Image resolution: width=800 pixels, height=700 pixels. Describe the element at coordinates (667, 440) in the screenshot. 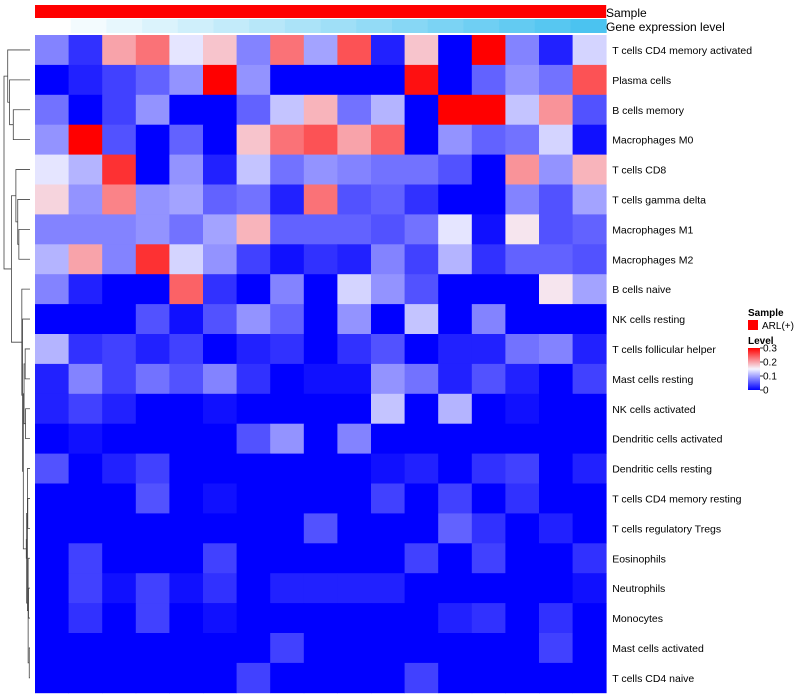

I see `row-label: Dendritic cells activated` at that location.